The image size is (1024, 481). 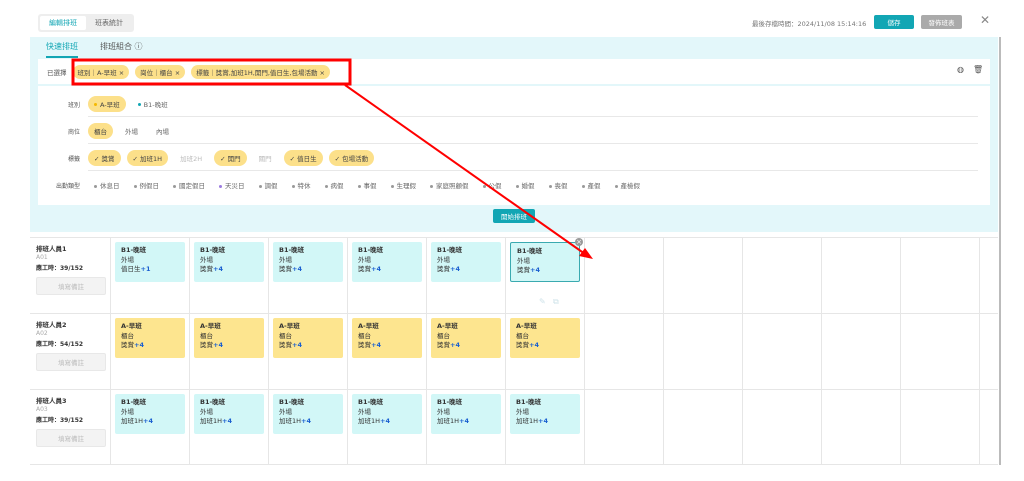 What do you see at coordinates (941, 22) in the screenshot?
I see `publish-button: 發佈班表` at bounding box center [941, 22].